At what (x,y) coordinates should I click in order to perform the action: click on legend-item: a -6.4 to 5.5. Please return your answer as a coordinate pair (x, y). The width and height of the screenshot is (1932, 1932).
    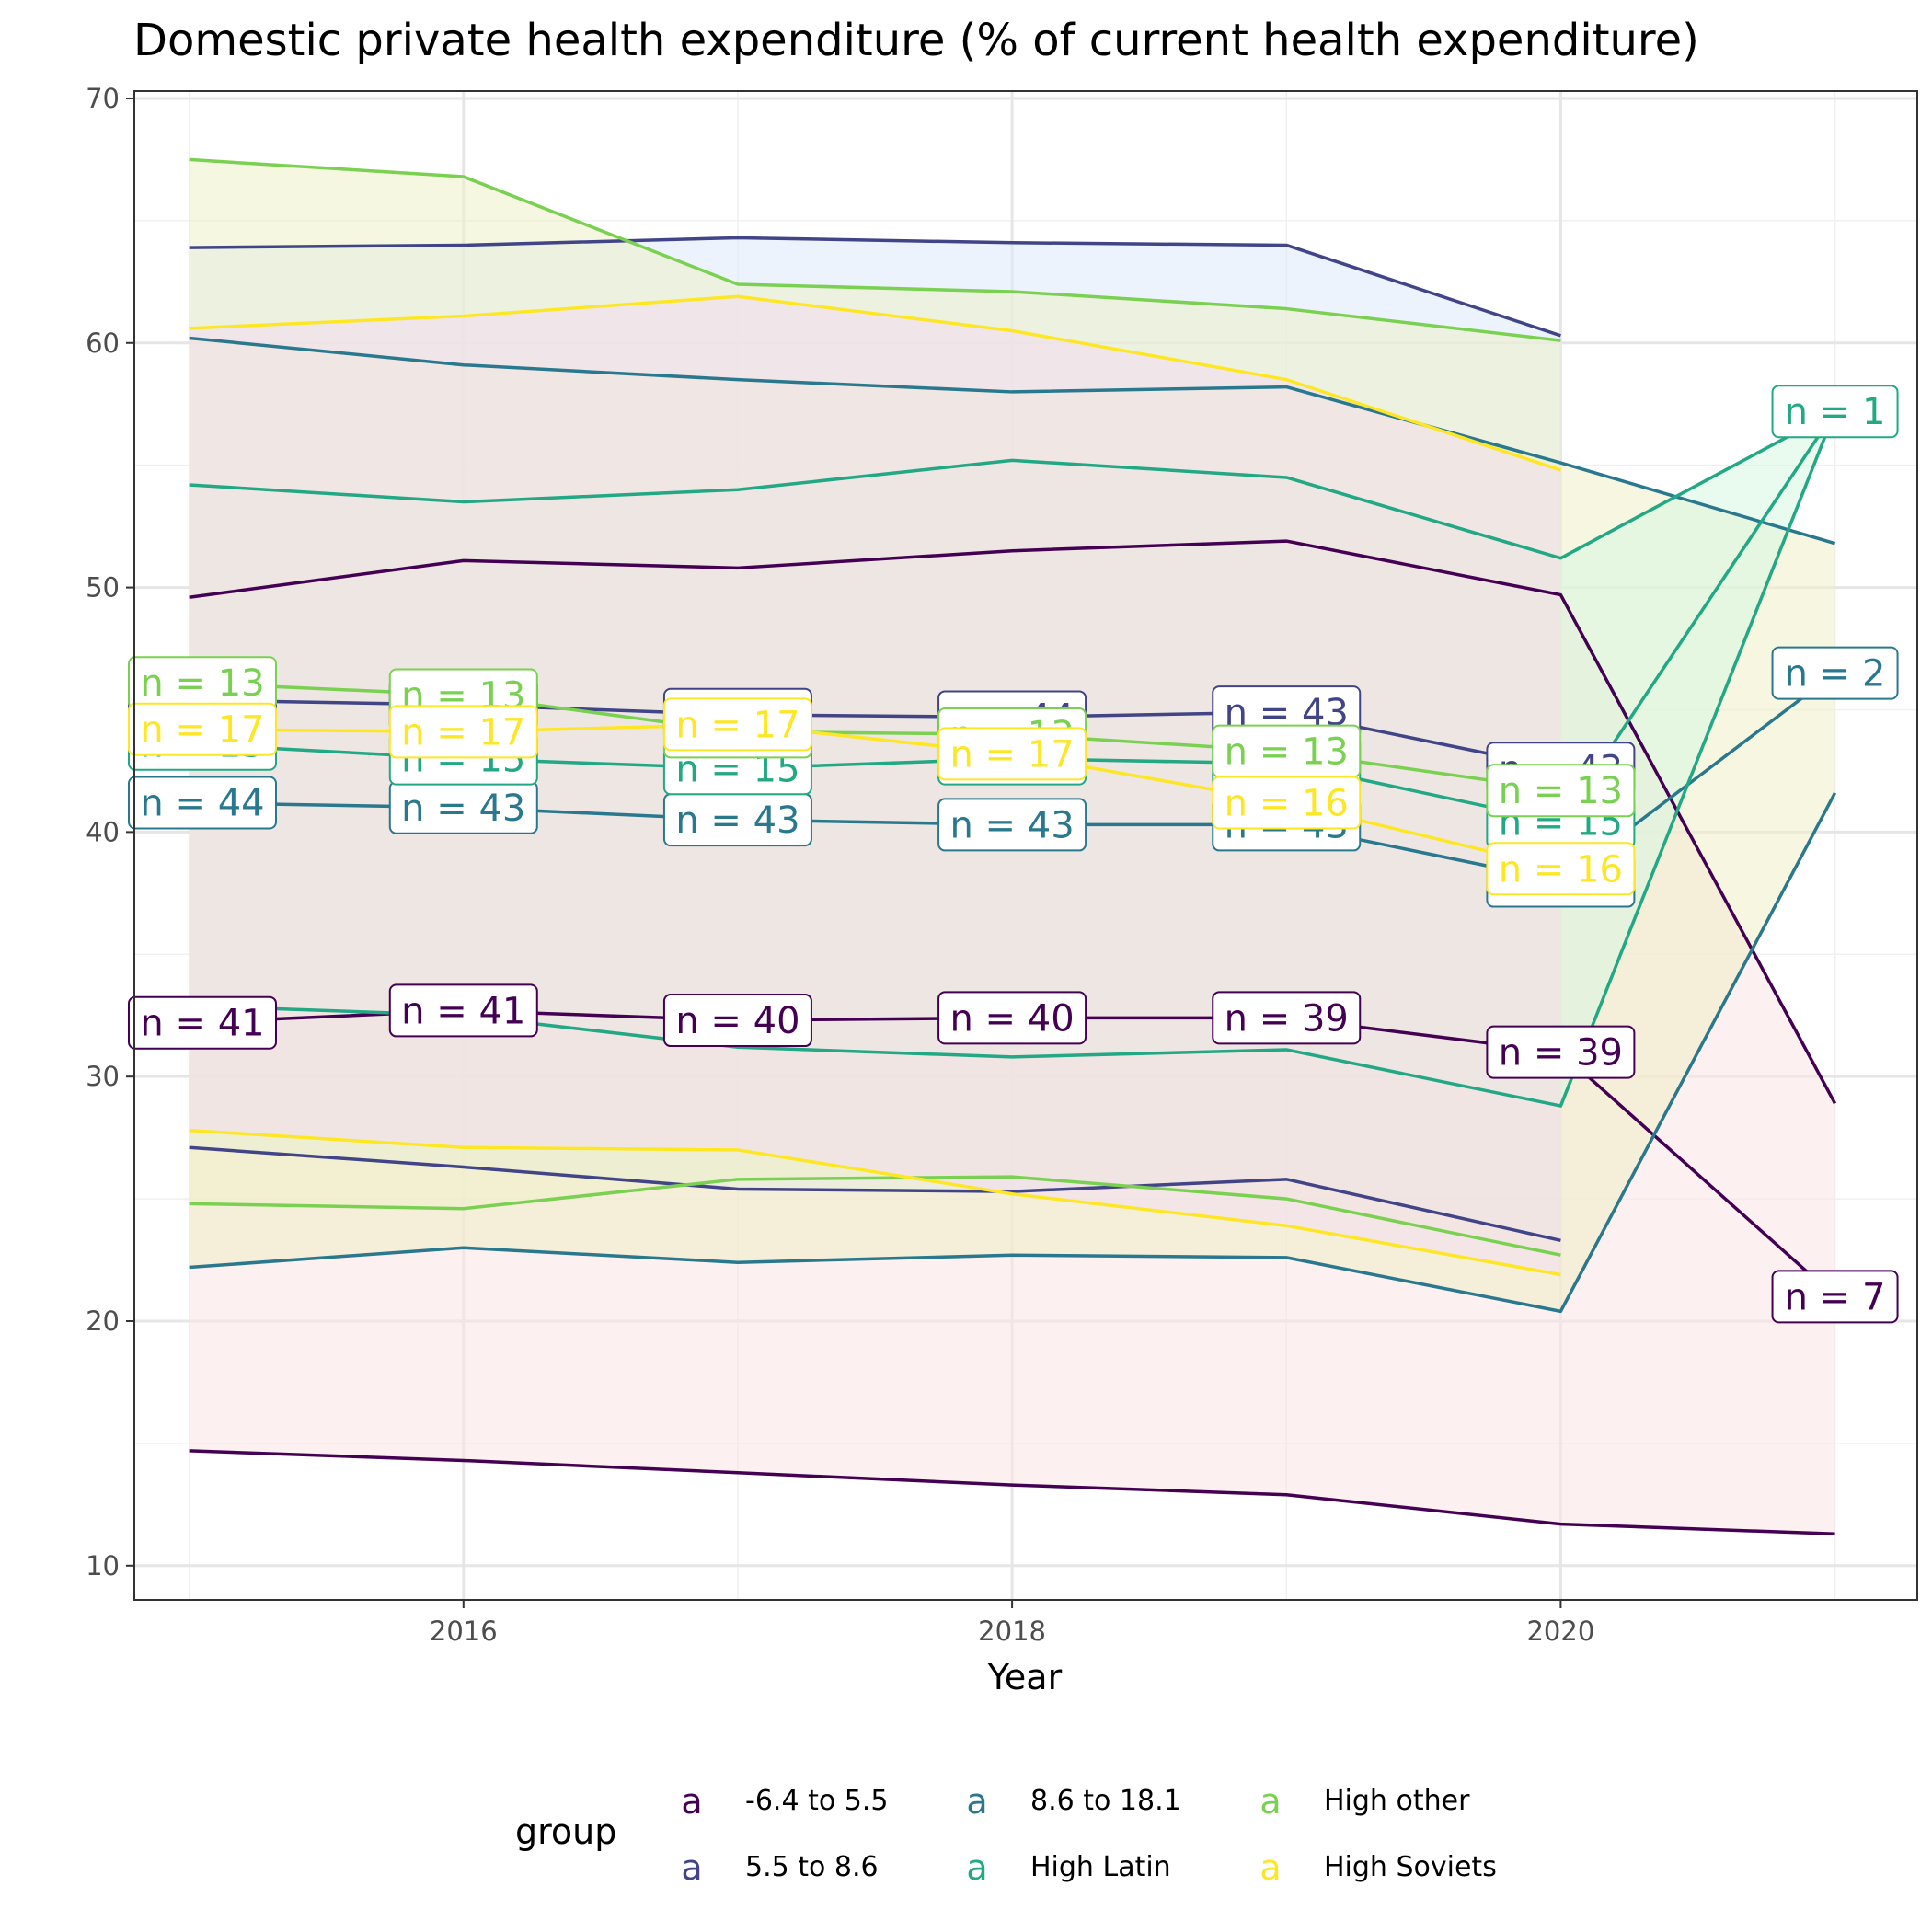
    Looking at the image, I should click on (784, 1801).